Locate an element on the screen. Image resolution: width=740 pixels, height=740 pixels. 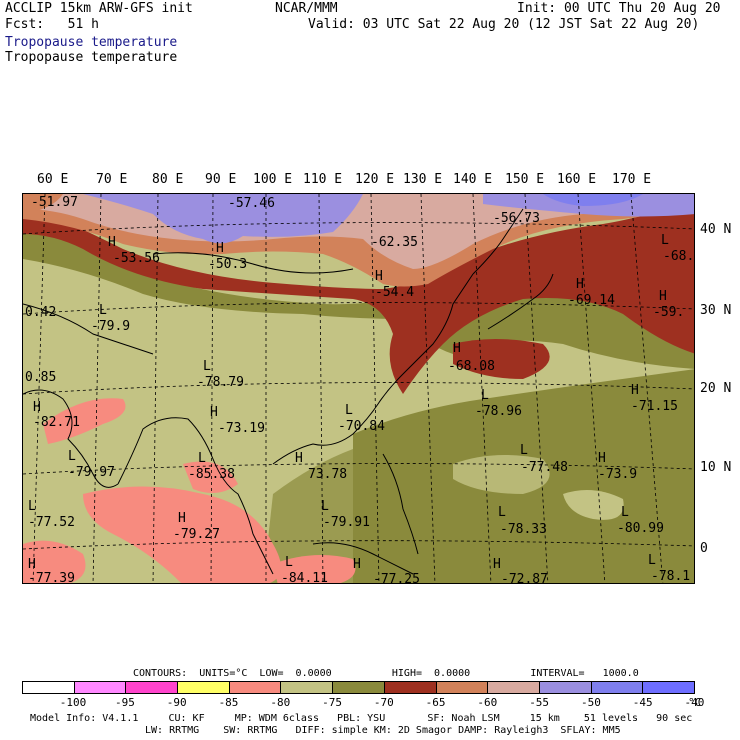
extremum-value: 73.78 is located at coordinates (328, 474).